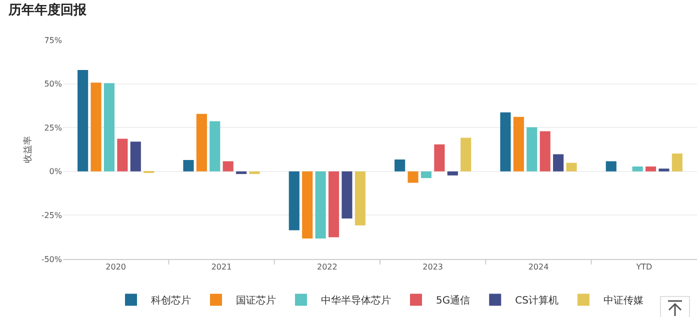 Image resolution: width=700 pixels, height=317 pixels. What do you see at coordinates (623, 300) in the screenshot?
I see `legend-label: 中证传媒` at bounding box center [623, 300].